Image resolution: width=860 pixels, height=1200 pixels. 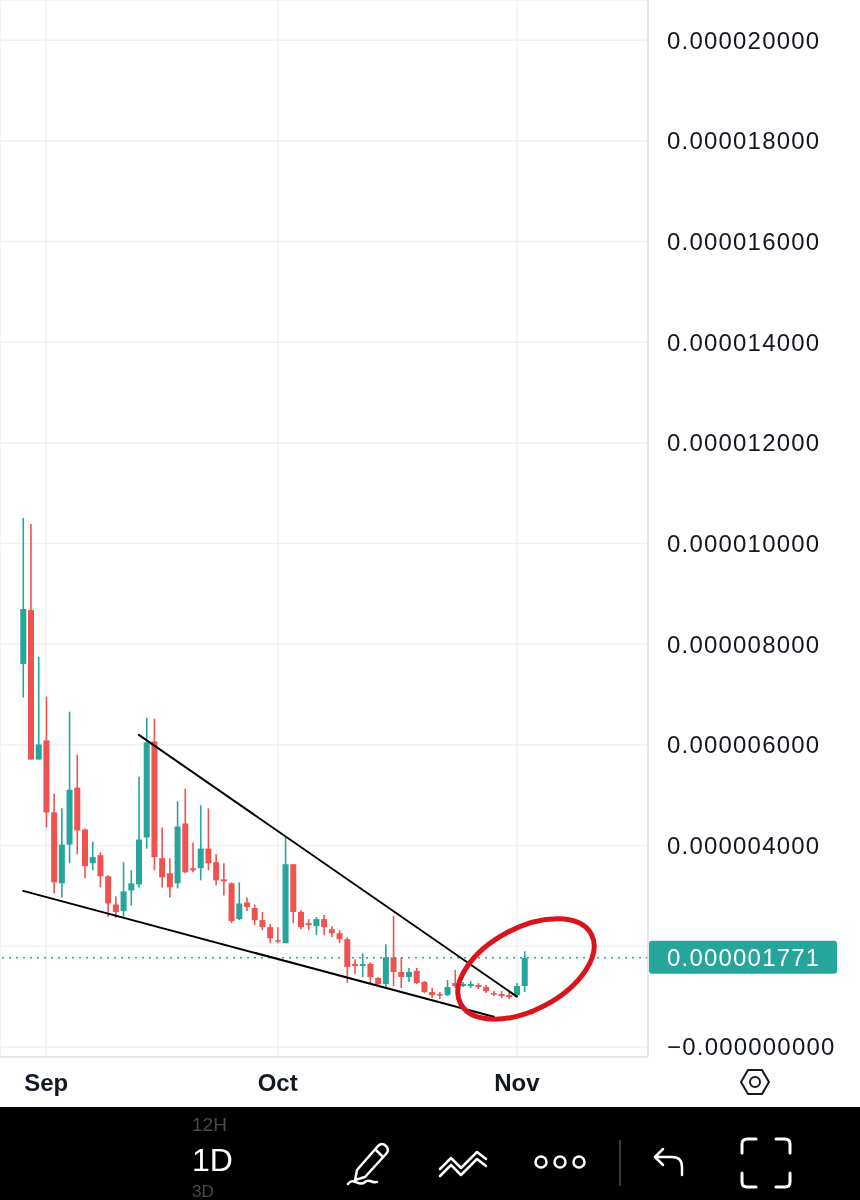 What do you see at coordinates (277, 1082) in the screenshot?
I see `x-tick-label: Oct` at bounding box center [277, 1082].